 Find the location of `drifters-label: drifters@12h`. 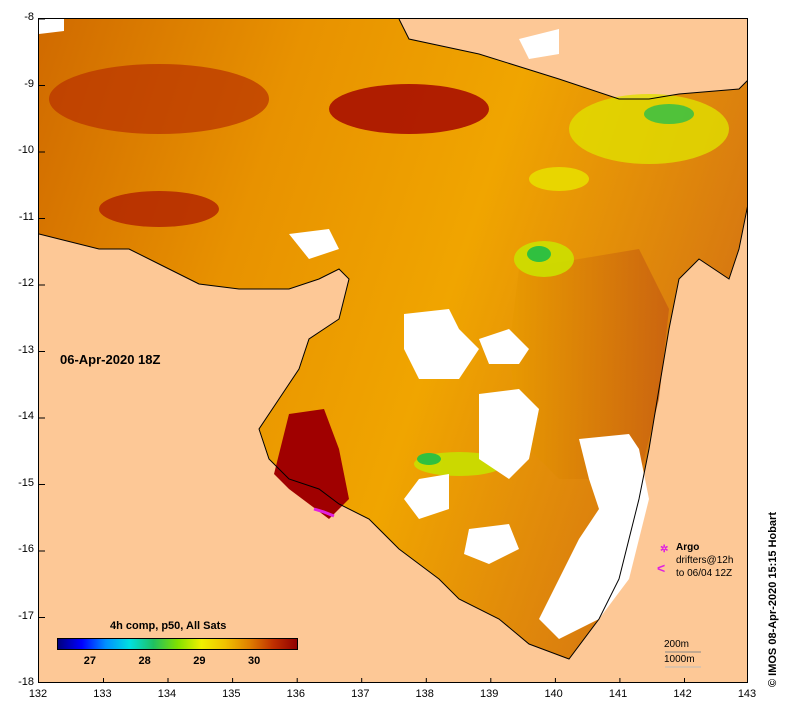

drifters-label: drifters@12h is located at coordinates (705, 560).